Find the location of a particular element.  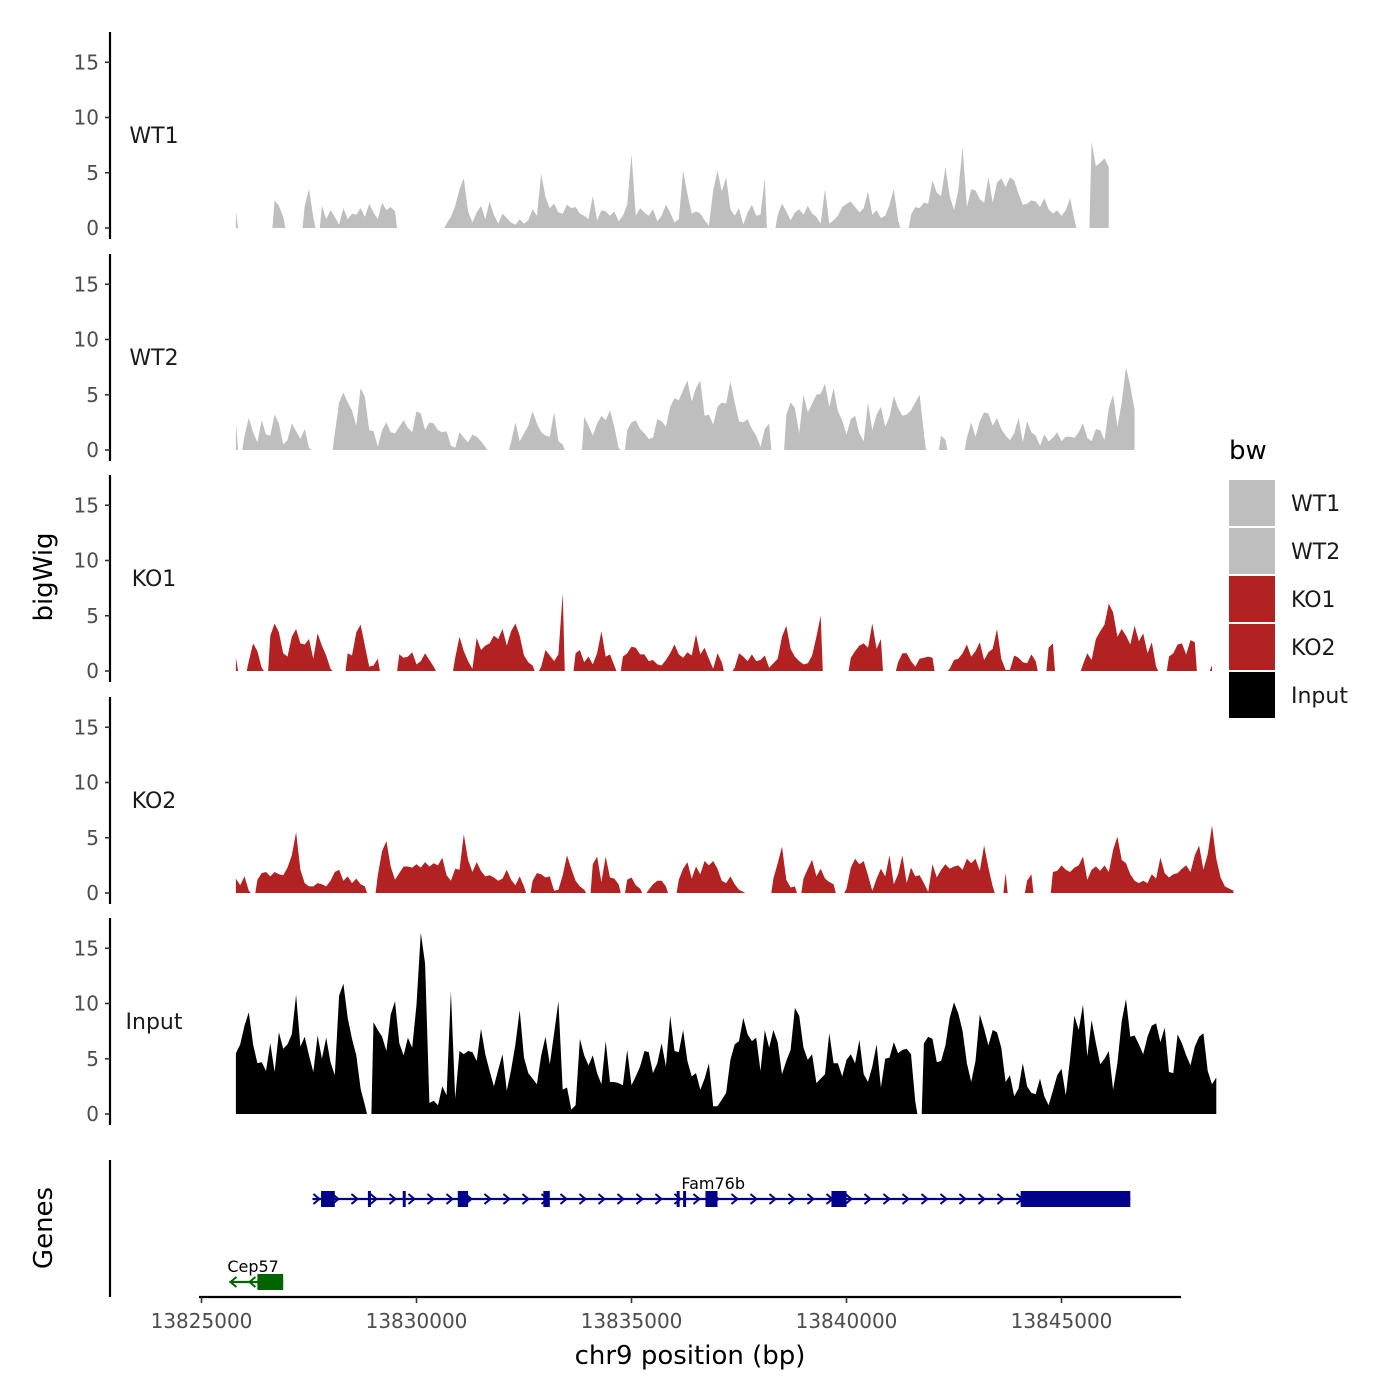

track-ko1: 0 5 10 15 KO1 is located at coordinates (643, 579).